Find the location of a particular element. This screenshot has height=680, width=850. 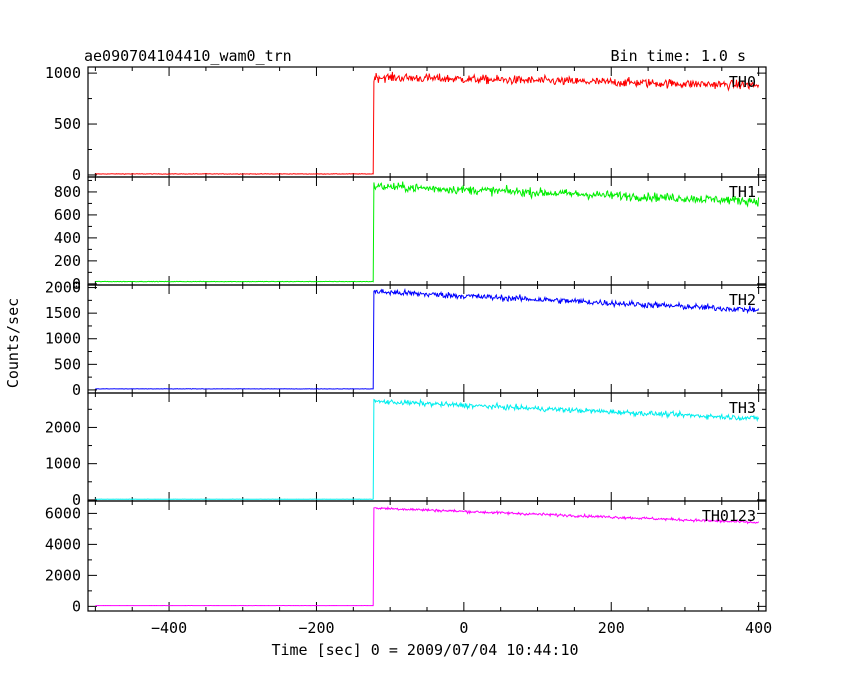

series-line-th0123 is located at coordinates (427, 556).